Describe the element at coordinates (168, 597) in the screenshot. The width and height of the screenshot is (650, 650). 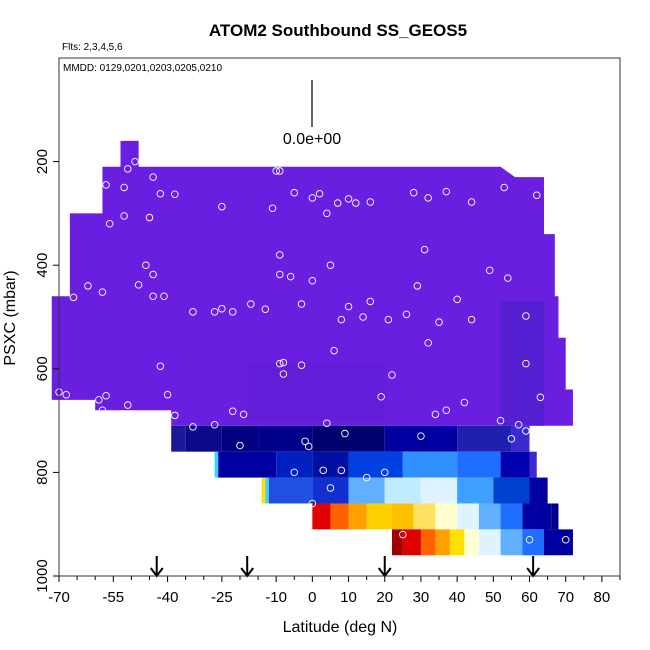
I see `x-tick-label: -40` at that location.